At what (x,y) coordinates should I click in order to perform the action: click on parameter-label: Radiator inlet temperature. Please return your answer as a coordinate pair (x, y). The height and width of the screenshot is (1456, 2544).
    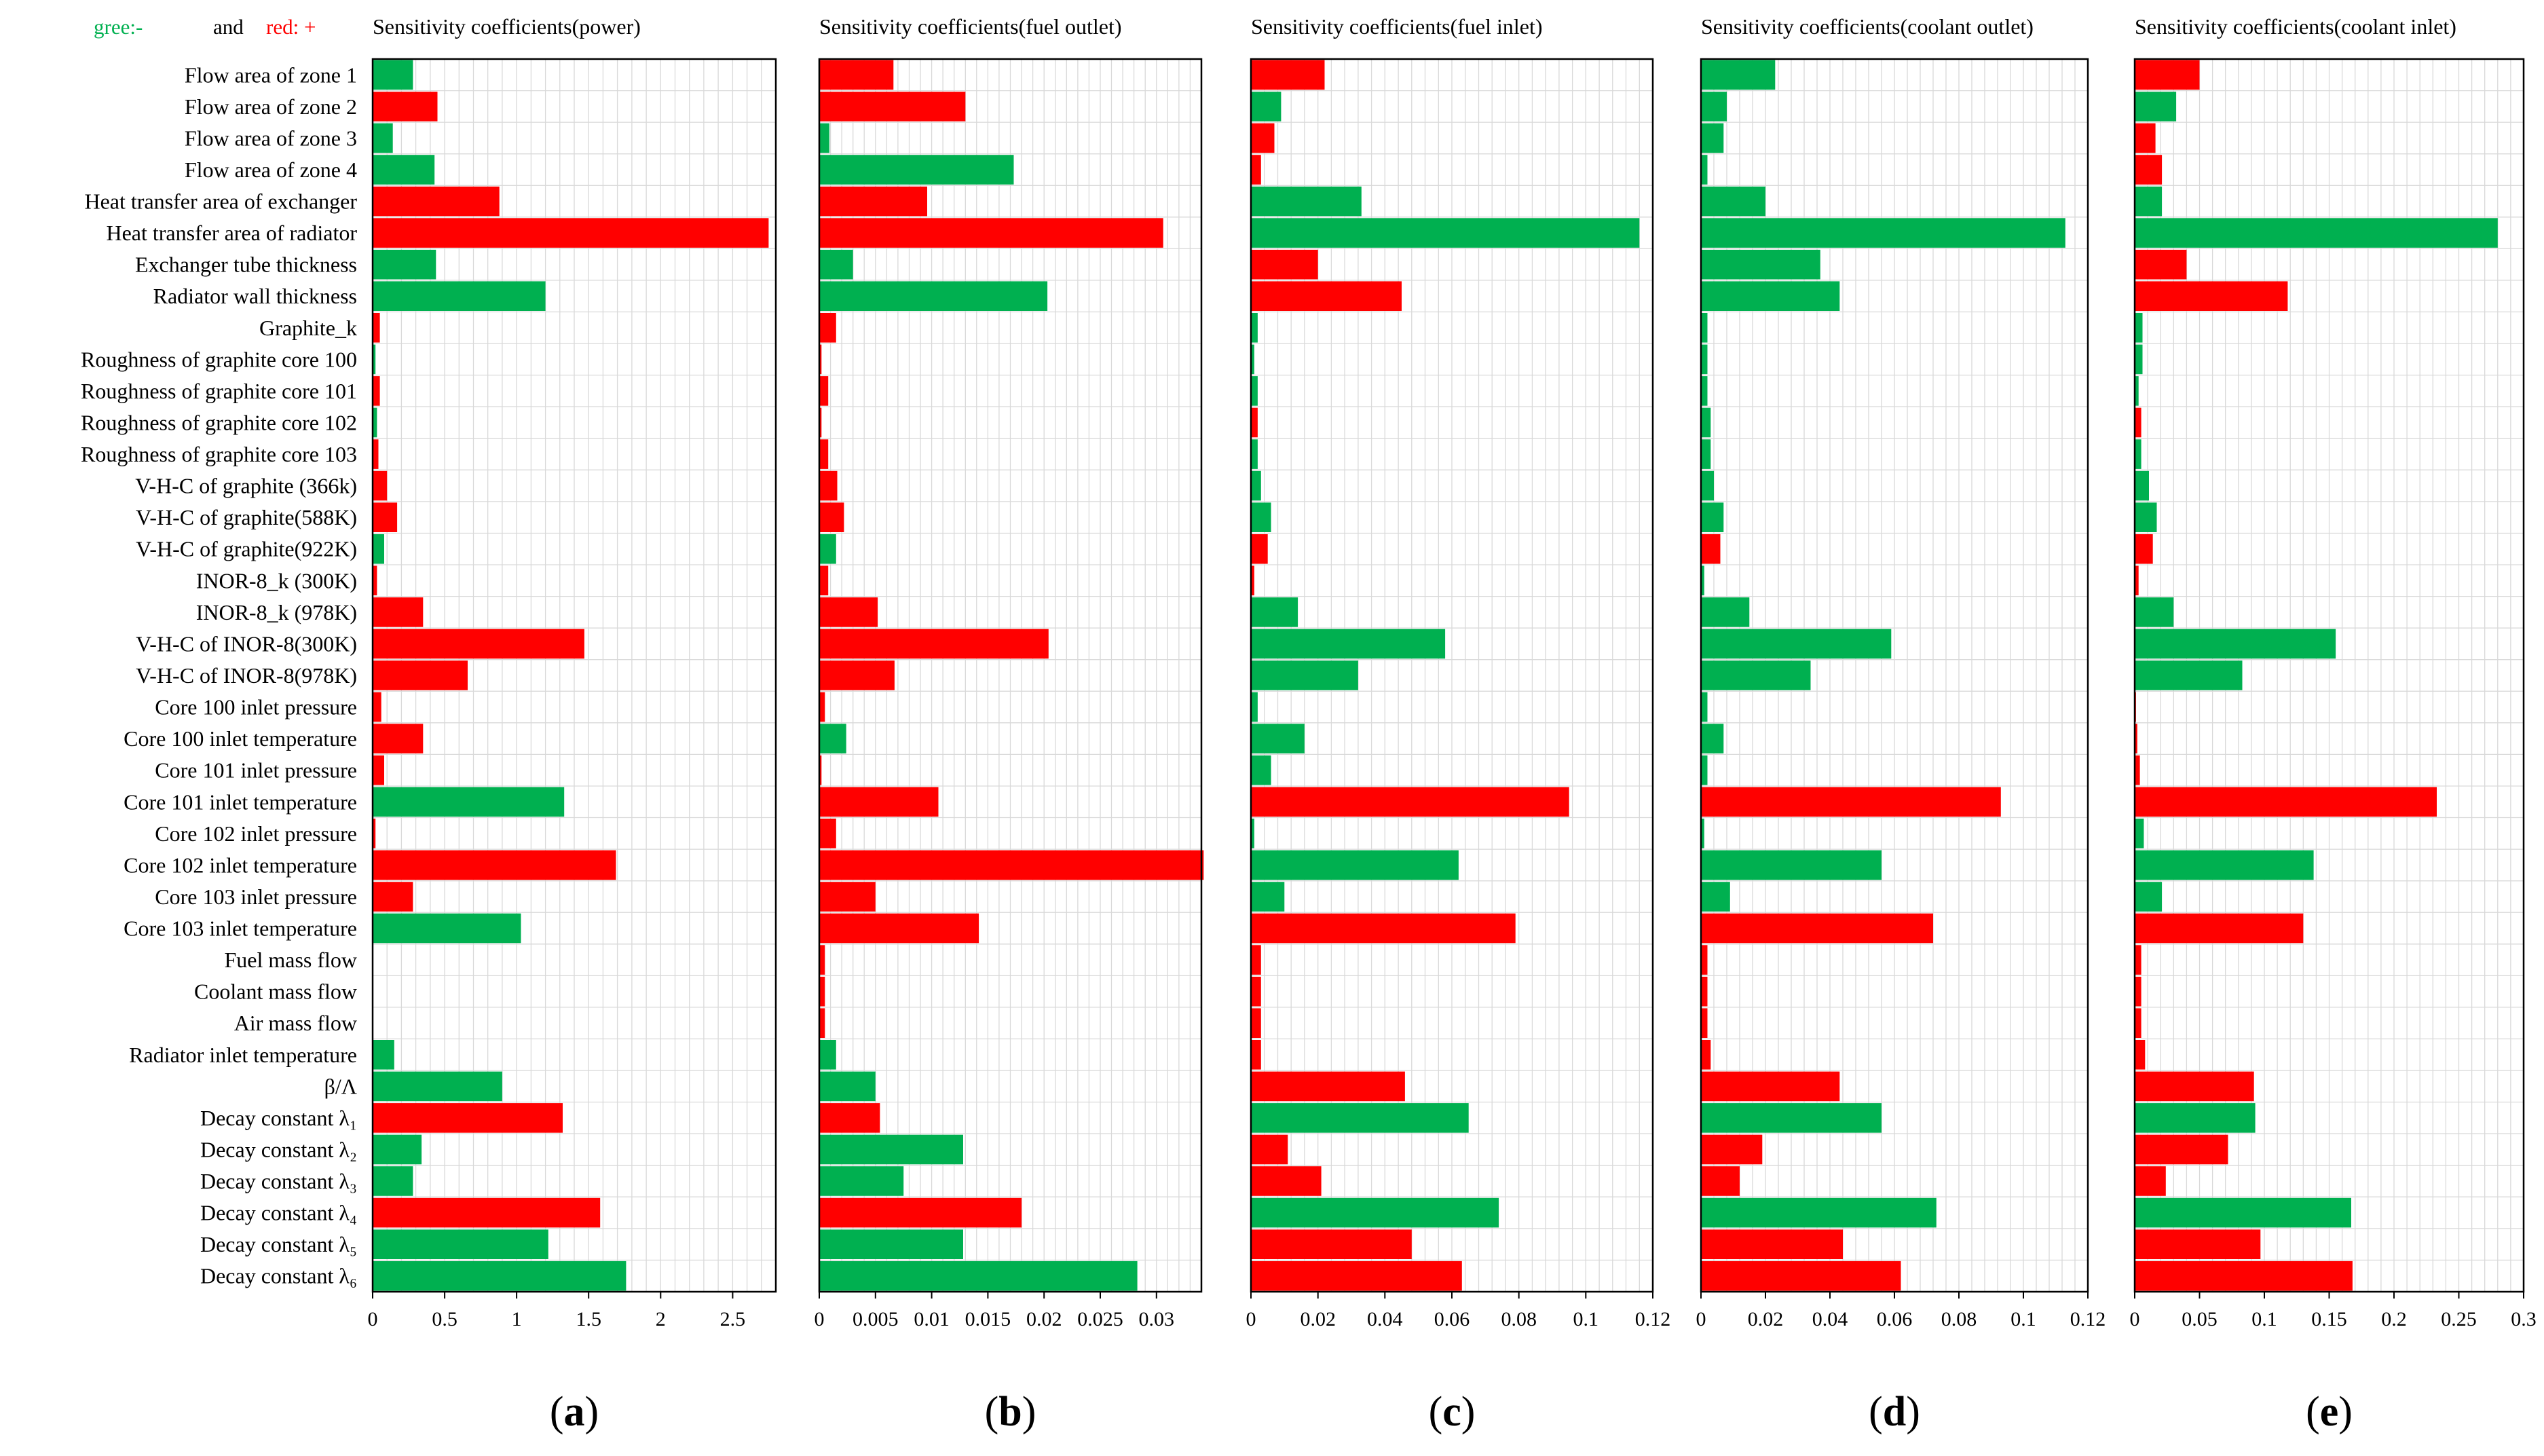
    Looking at the image, I should click on (243, 1055).